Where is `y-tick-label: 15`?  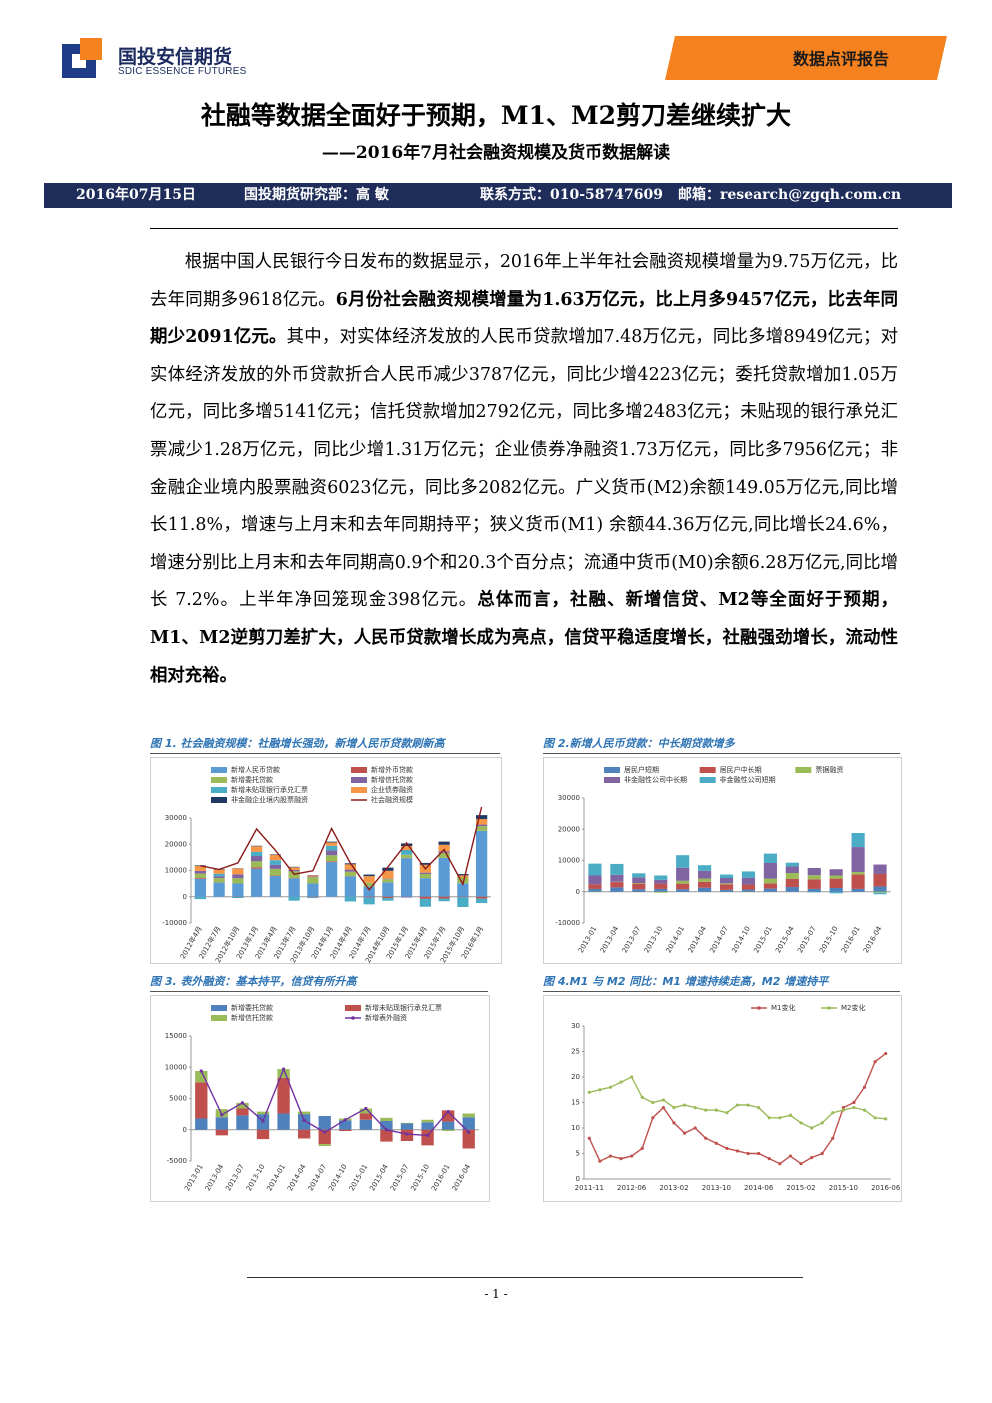
y-tick-label: 15 is located at coordinates (575, 1103).